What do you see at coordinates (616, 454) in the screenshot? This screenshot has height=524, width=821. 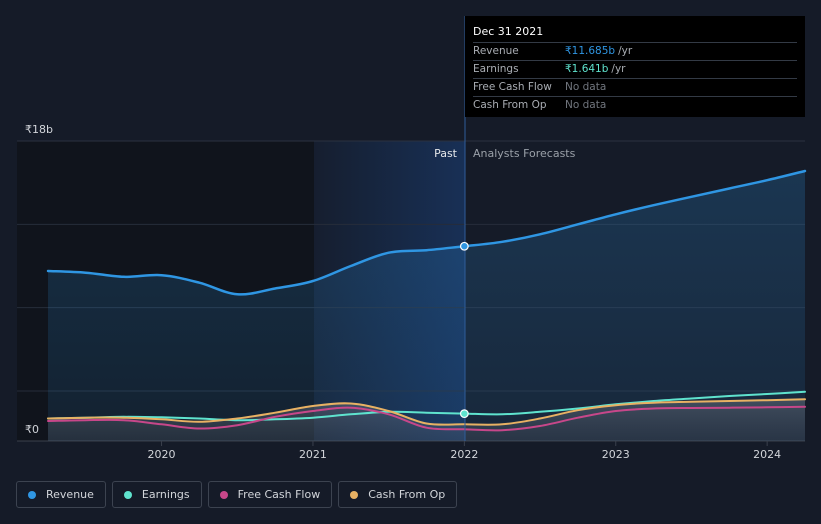 I see `x-tick-label: 2023` at bounding box center [616, 454].